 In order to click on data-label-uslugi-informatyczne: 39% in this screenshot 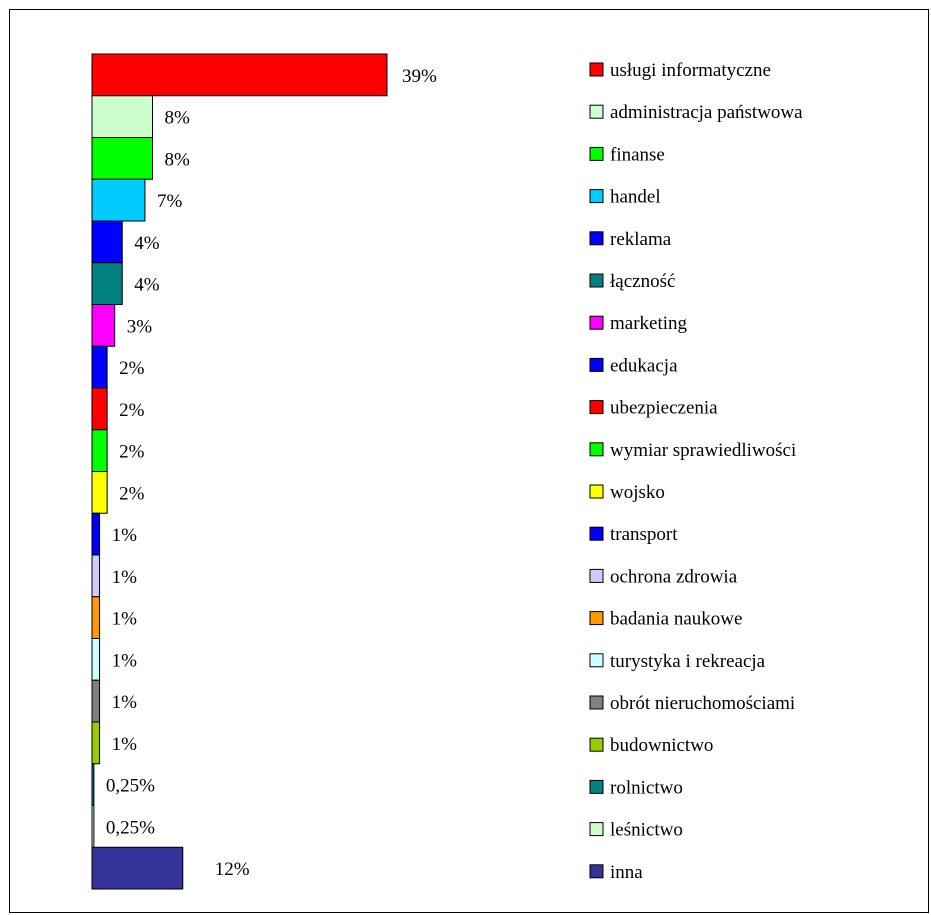, I will do `click(419, 76)`.